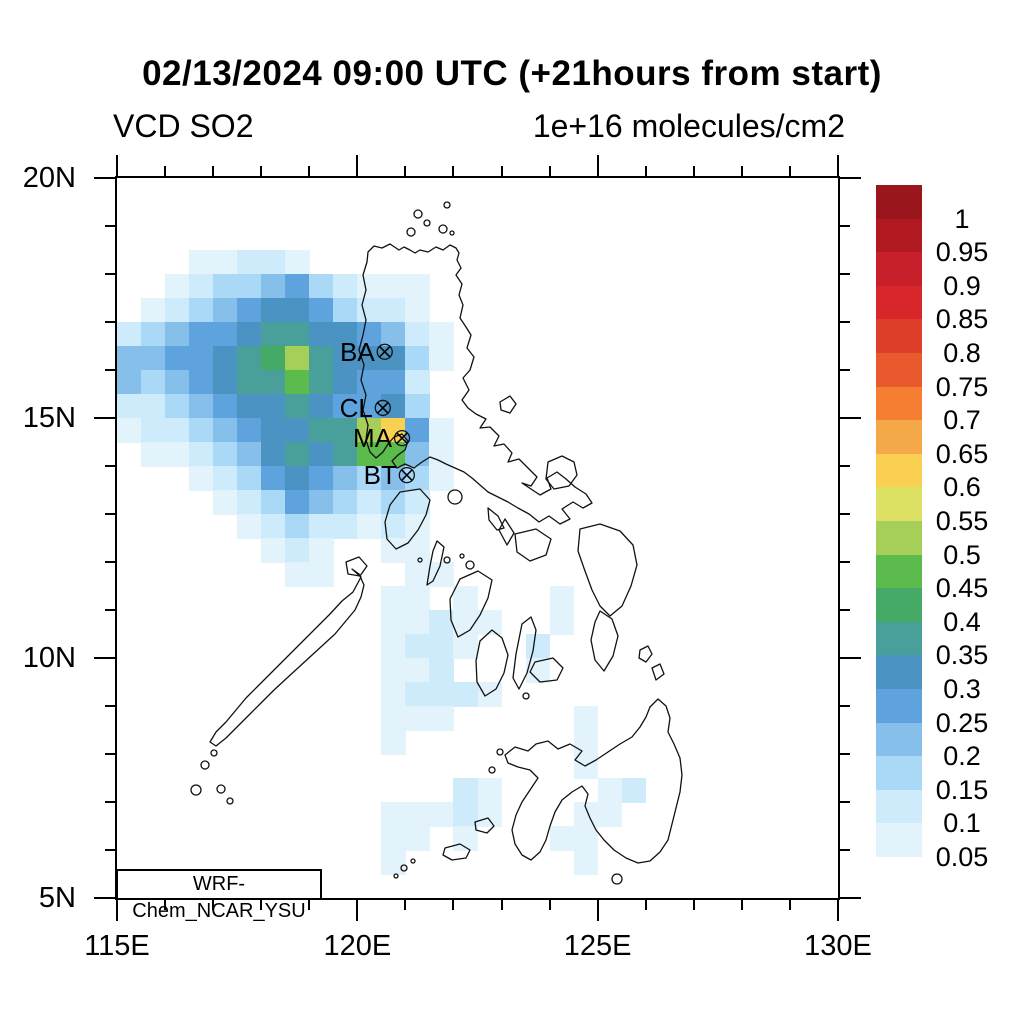 The height and width of the screenshot is (1024, 1024). I want to click on station-marker-bt, so click(406, 475).